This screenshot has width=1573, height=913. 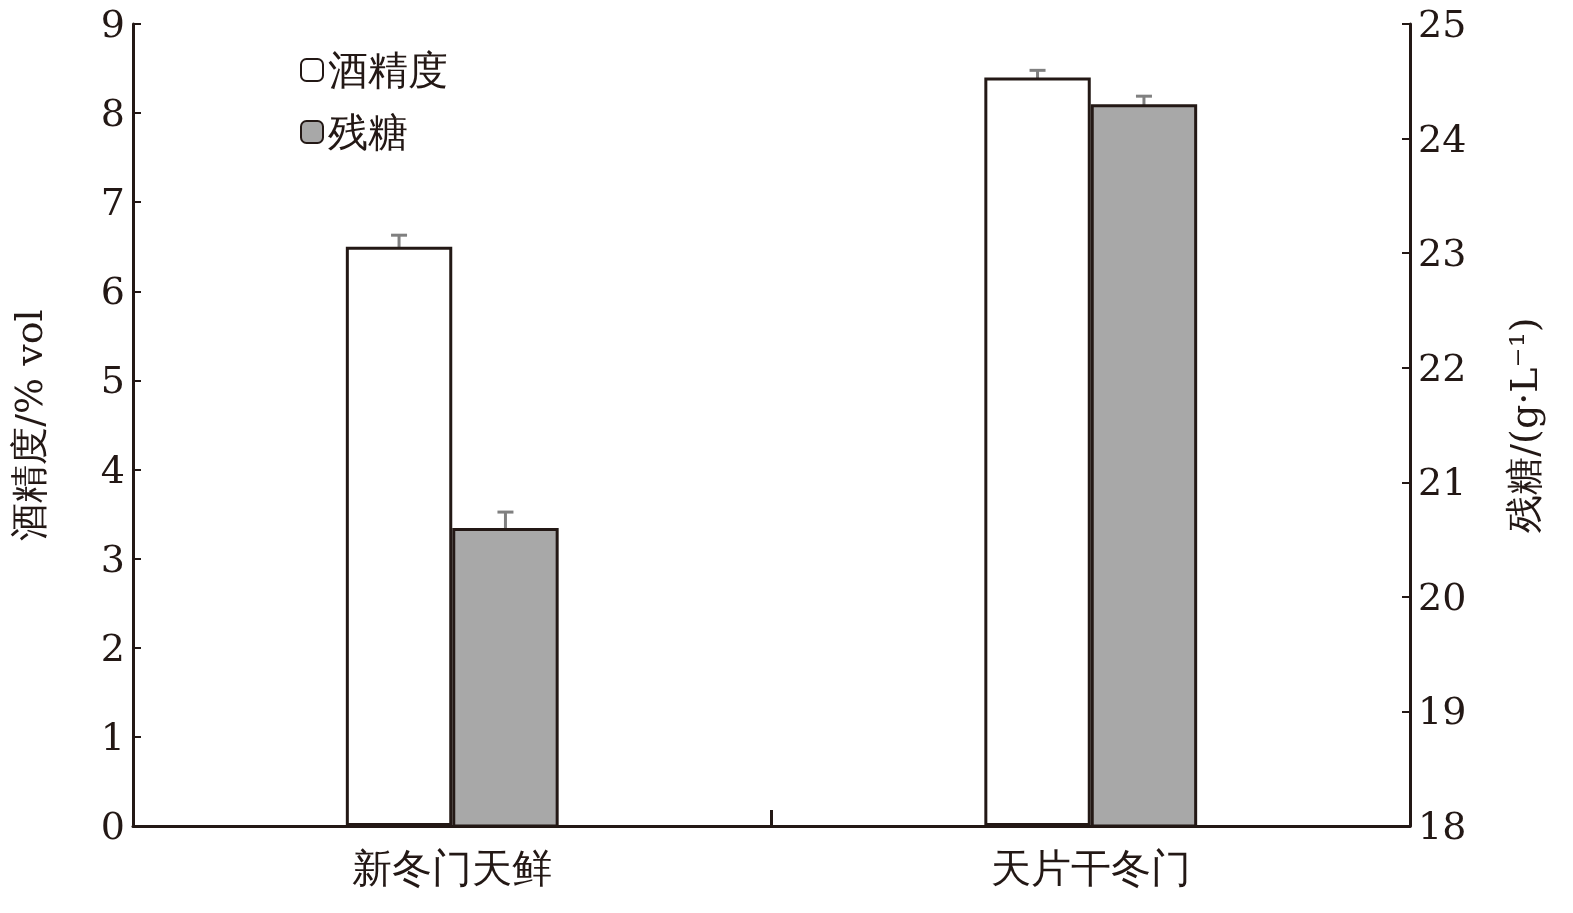 What do you see at coordinates (112, 24) in the screenshot?
I see `y-tick-label: 9` at bounding box center [112, 24].